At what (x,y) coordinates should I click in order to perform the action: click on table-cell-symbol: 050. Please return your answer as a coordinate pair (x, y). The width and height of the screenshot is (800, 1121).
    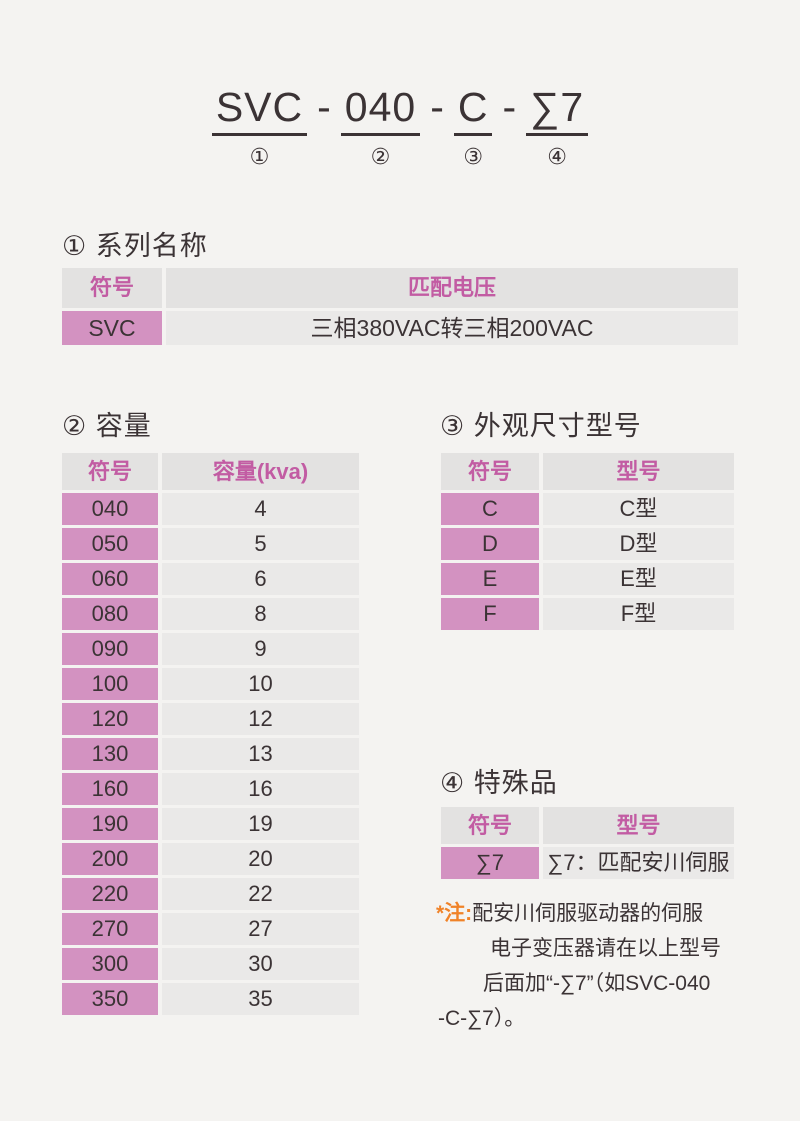
    Looking at the image, I should click on (110, 544).